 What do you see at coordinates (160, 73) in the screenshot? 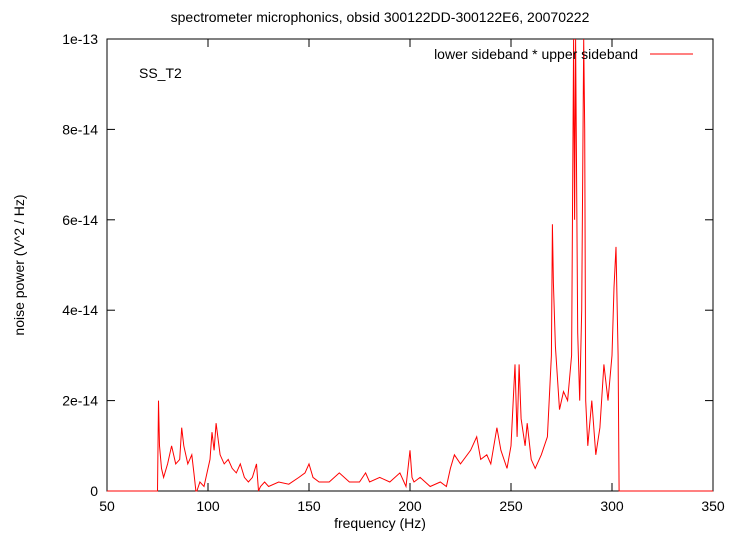
I see `plot-annotation: SS_T2` at bounding box center [160, 73].